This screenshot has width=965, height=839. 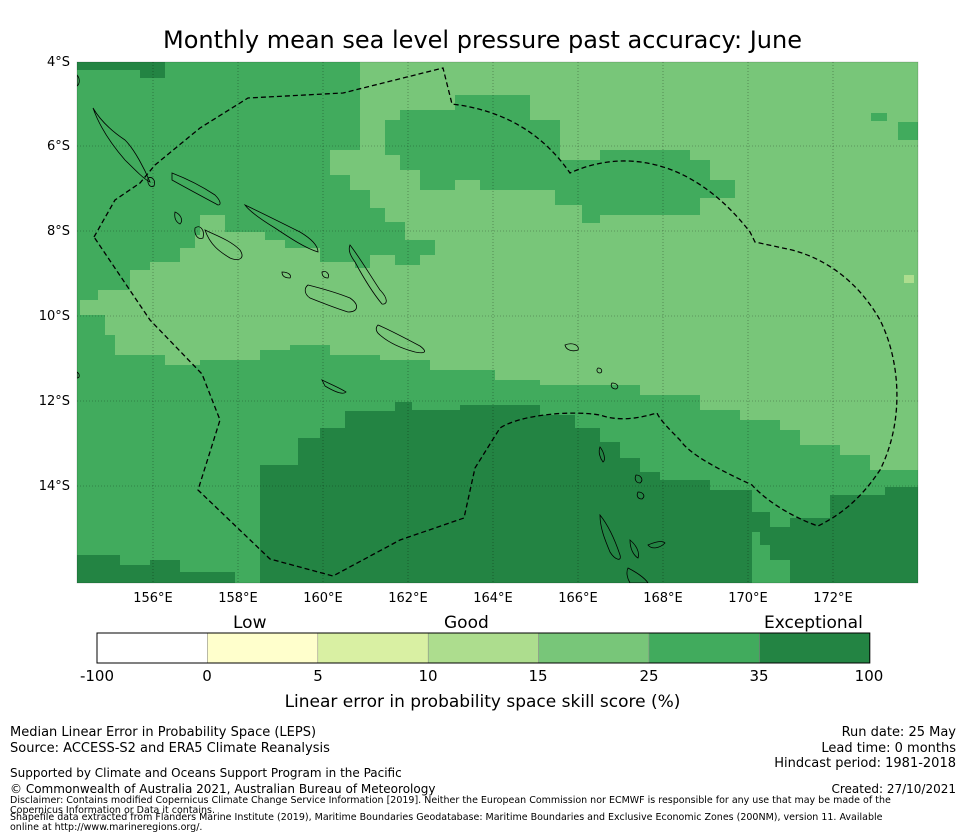 What do you see at coordinates (538, 676) in the screenshot?
I see `colorbar-tick: 15` at bounding box center [538, 676].